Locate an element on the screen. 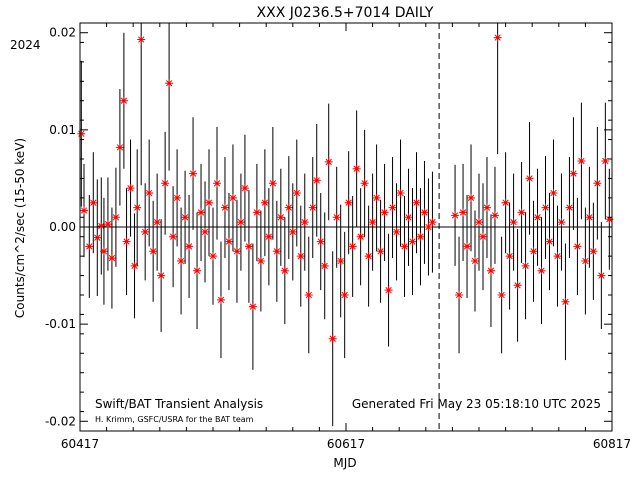  x-tick-label: 60617 is located at coordinates (346, 444).